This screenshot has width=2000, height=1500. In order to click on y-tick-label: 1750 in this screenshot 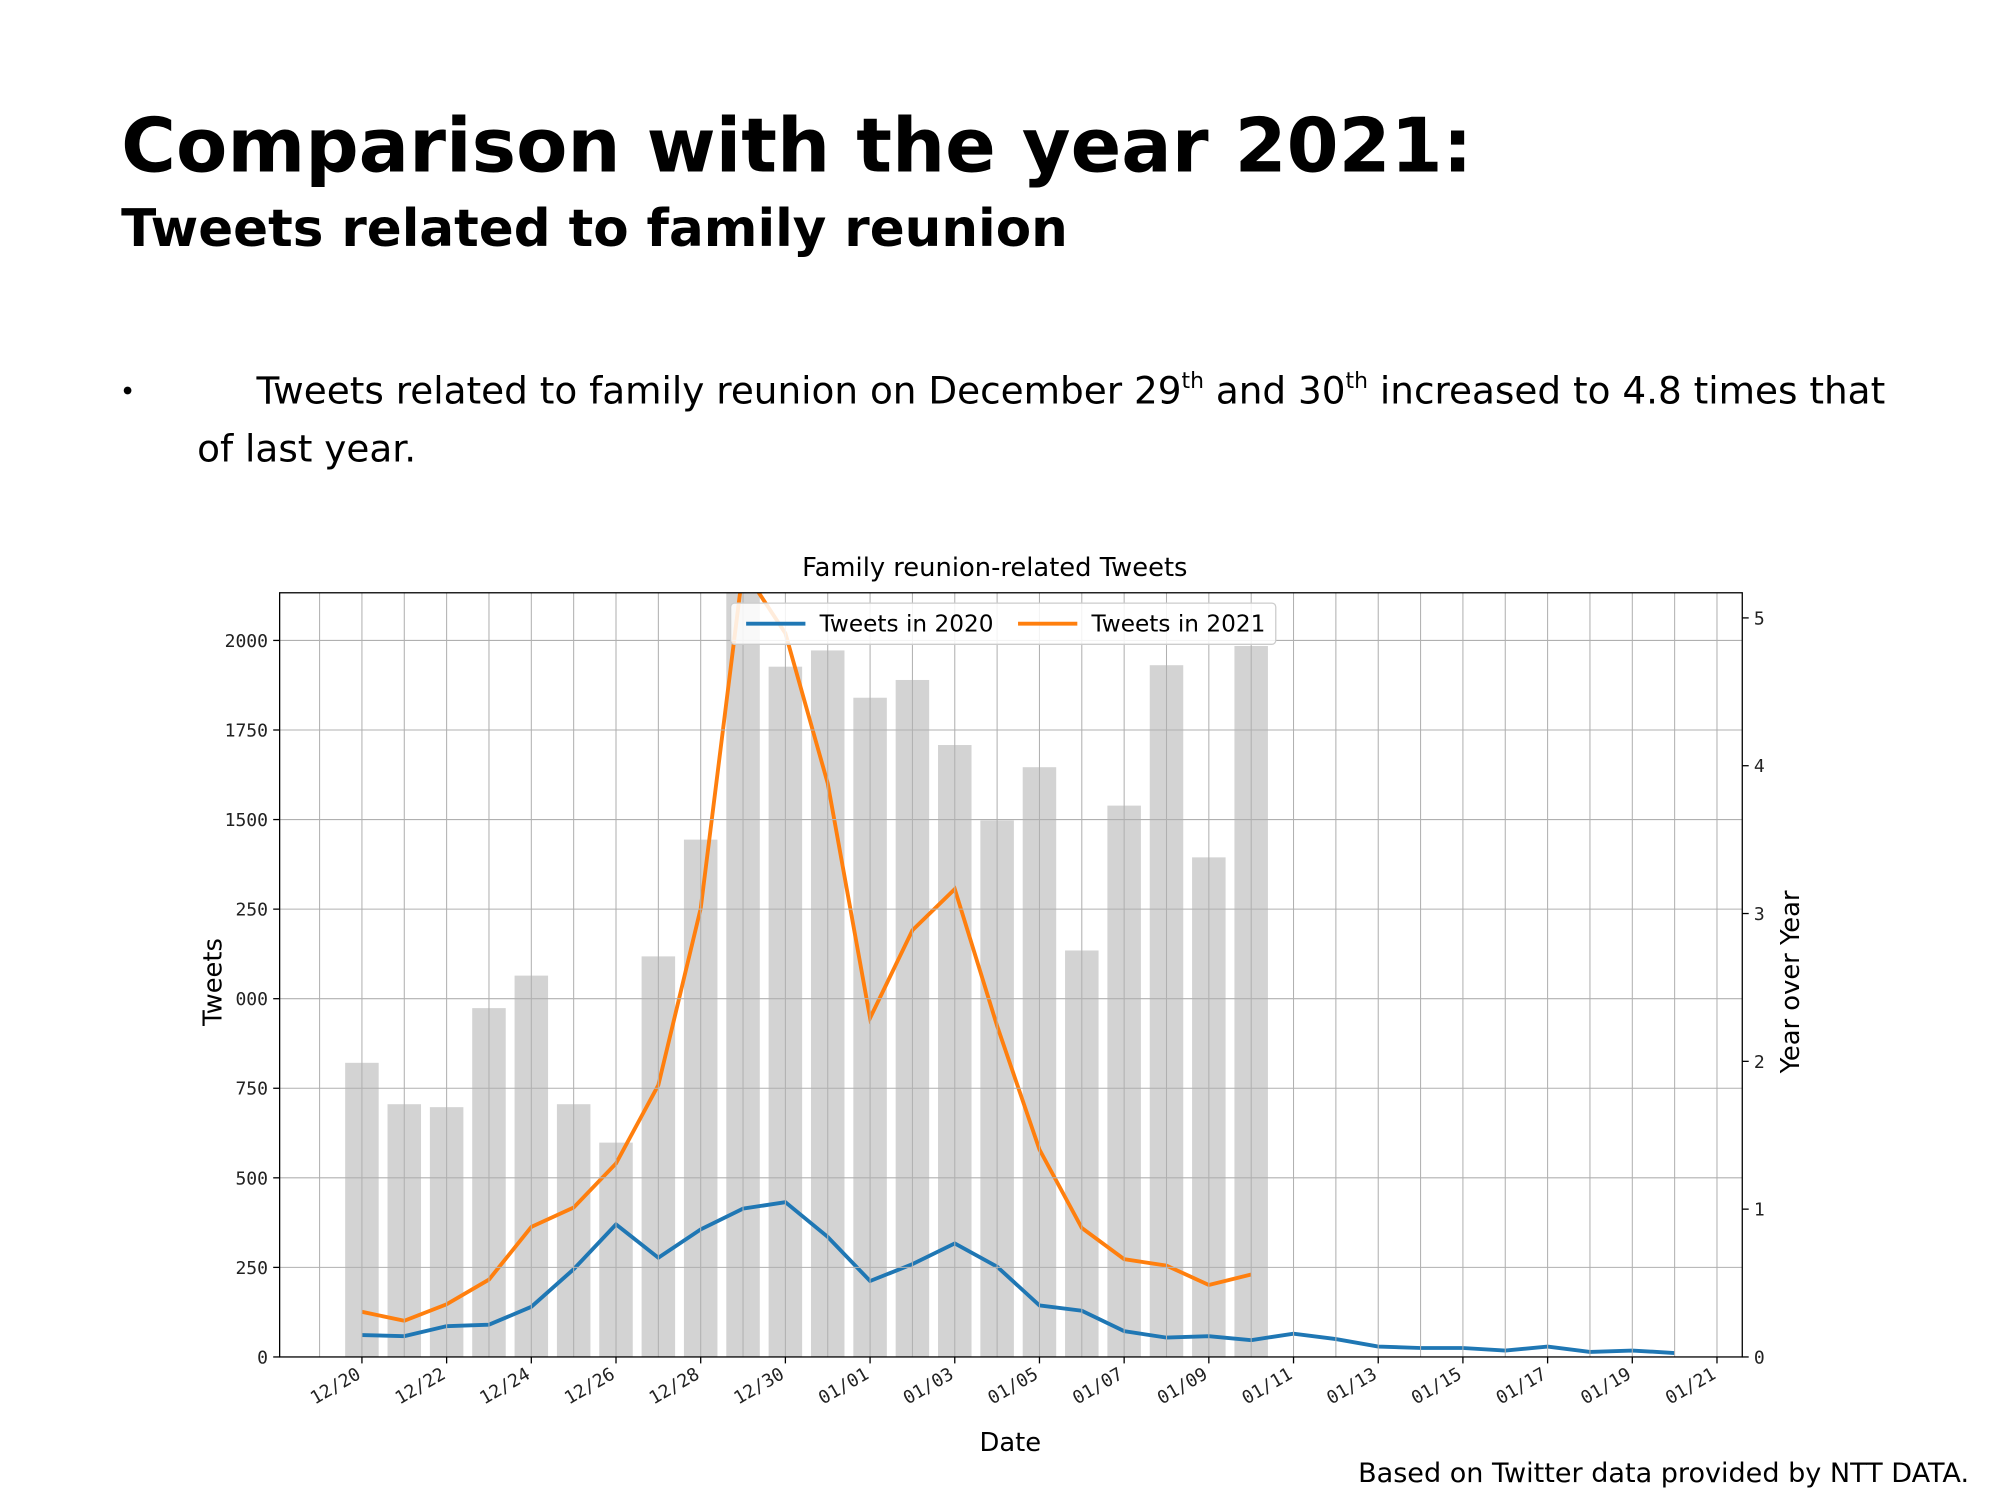, I will do `click(246, 730)`.